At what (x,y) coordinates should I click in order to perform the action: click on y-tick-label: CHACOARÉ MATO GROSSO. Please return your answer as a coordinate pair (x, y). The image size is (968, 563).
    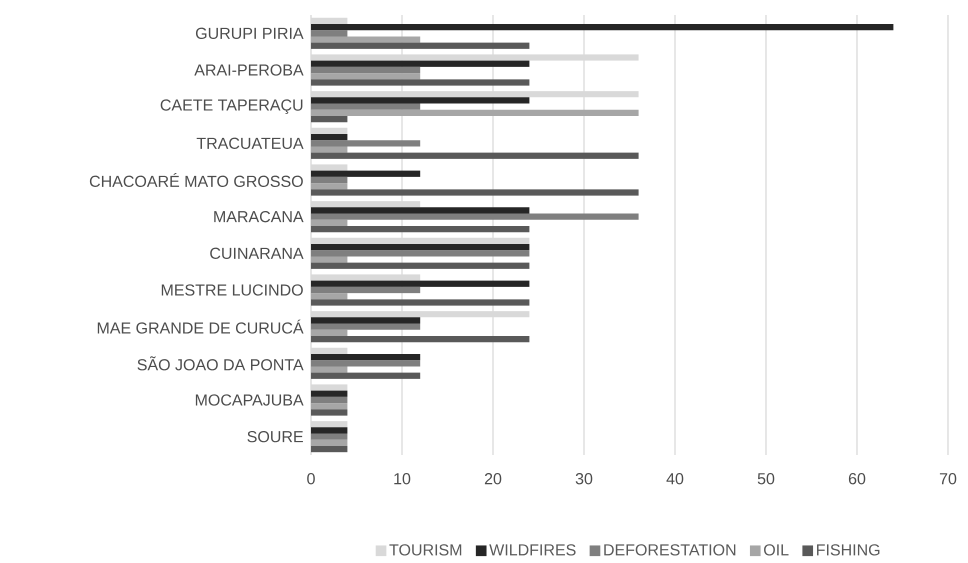
    Looking at the image, I should click on (196, 180).